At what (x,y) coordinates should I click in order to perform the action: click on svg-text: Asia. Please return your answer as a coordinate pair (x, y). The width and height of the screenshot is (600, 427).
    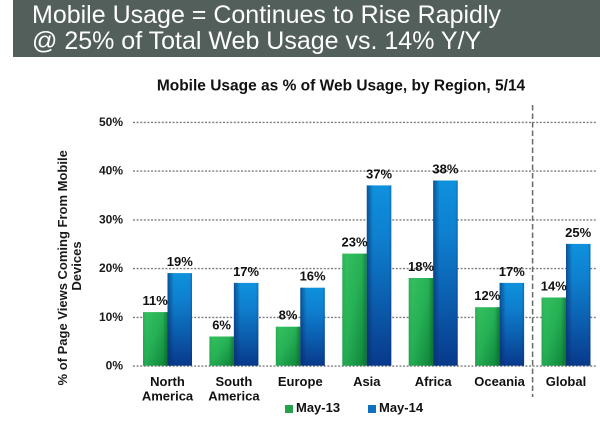
    Looking at the image, I should click on (367, 381).